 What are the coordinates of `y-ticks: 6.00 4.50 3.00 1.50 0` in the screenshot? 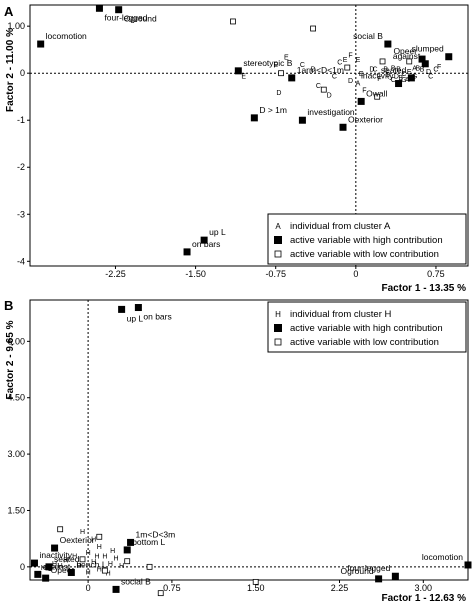 It's located at (18, 454).